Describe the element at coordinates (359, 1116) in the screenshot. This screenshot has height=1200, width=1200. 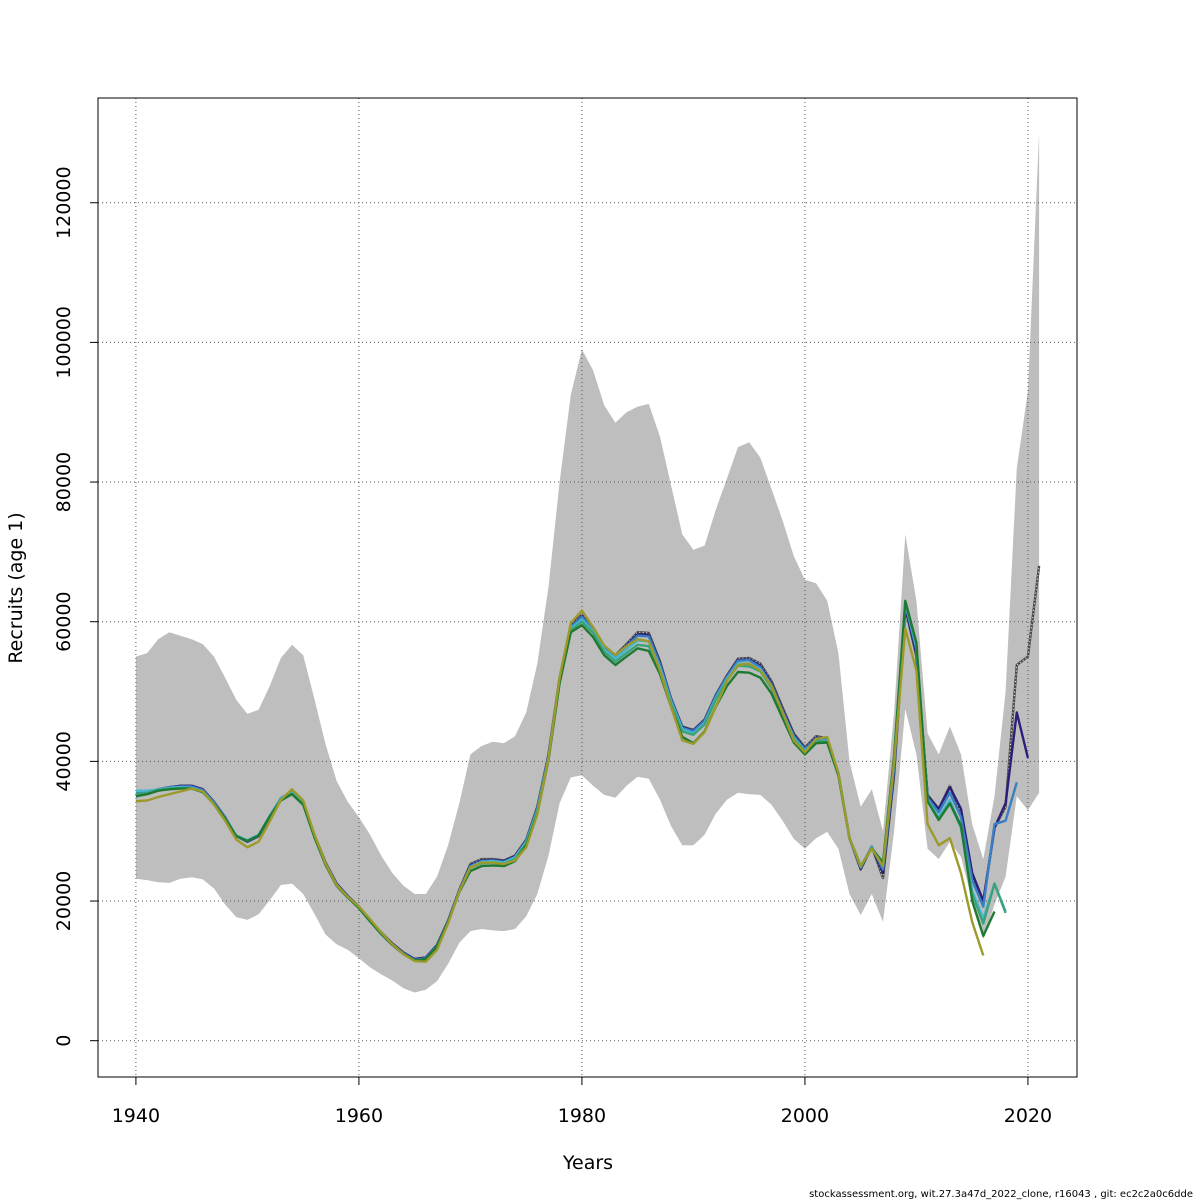
I see `x-tick-label: 1960` at that location.